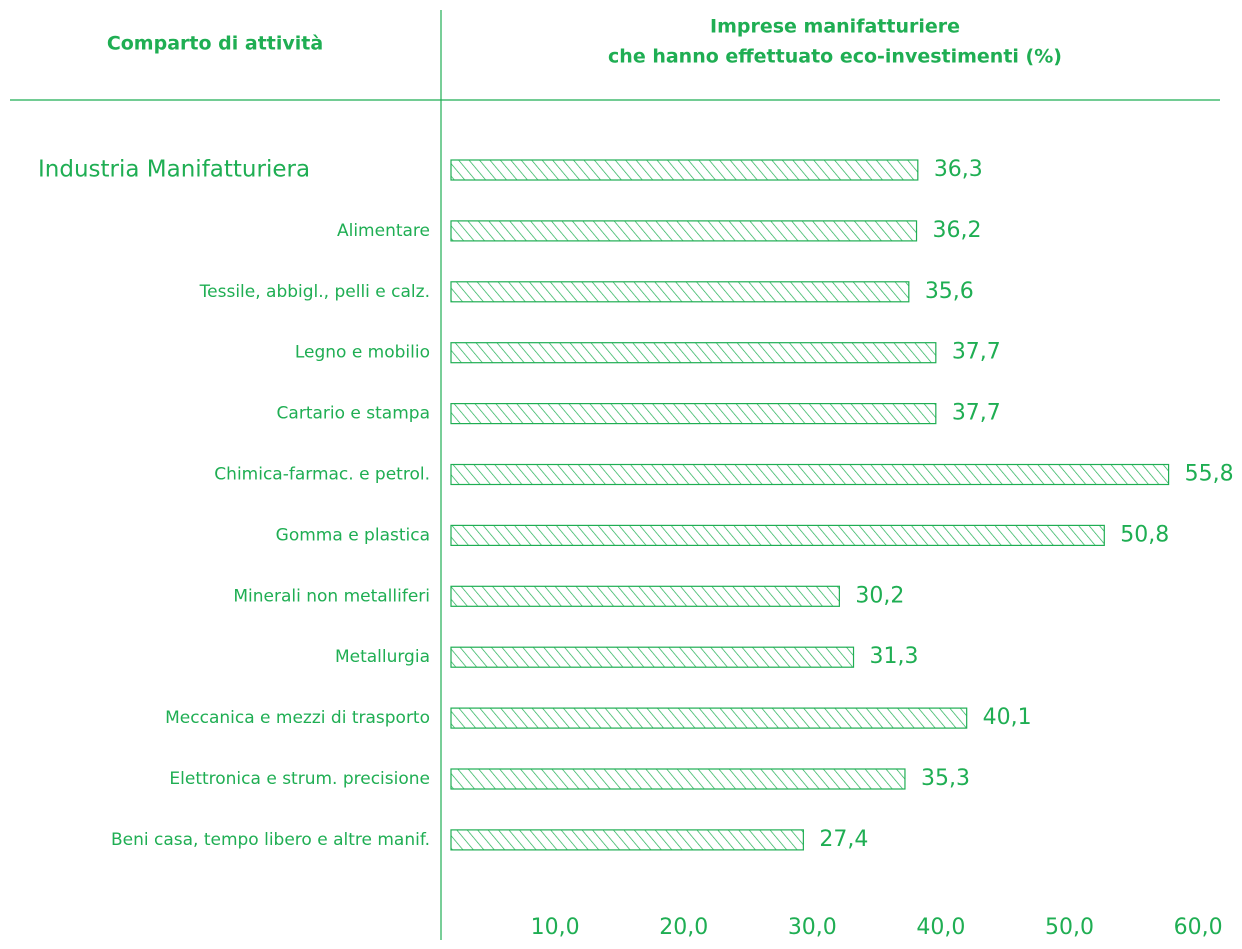  Describe the element at coordinates (215, 44) in the screenshot. I see `category-header: Comparto di attività` at that location.